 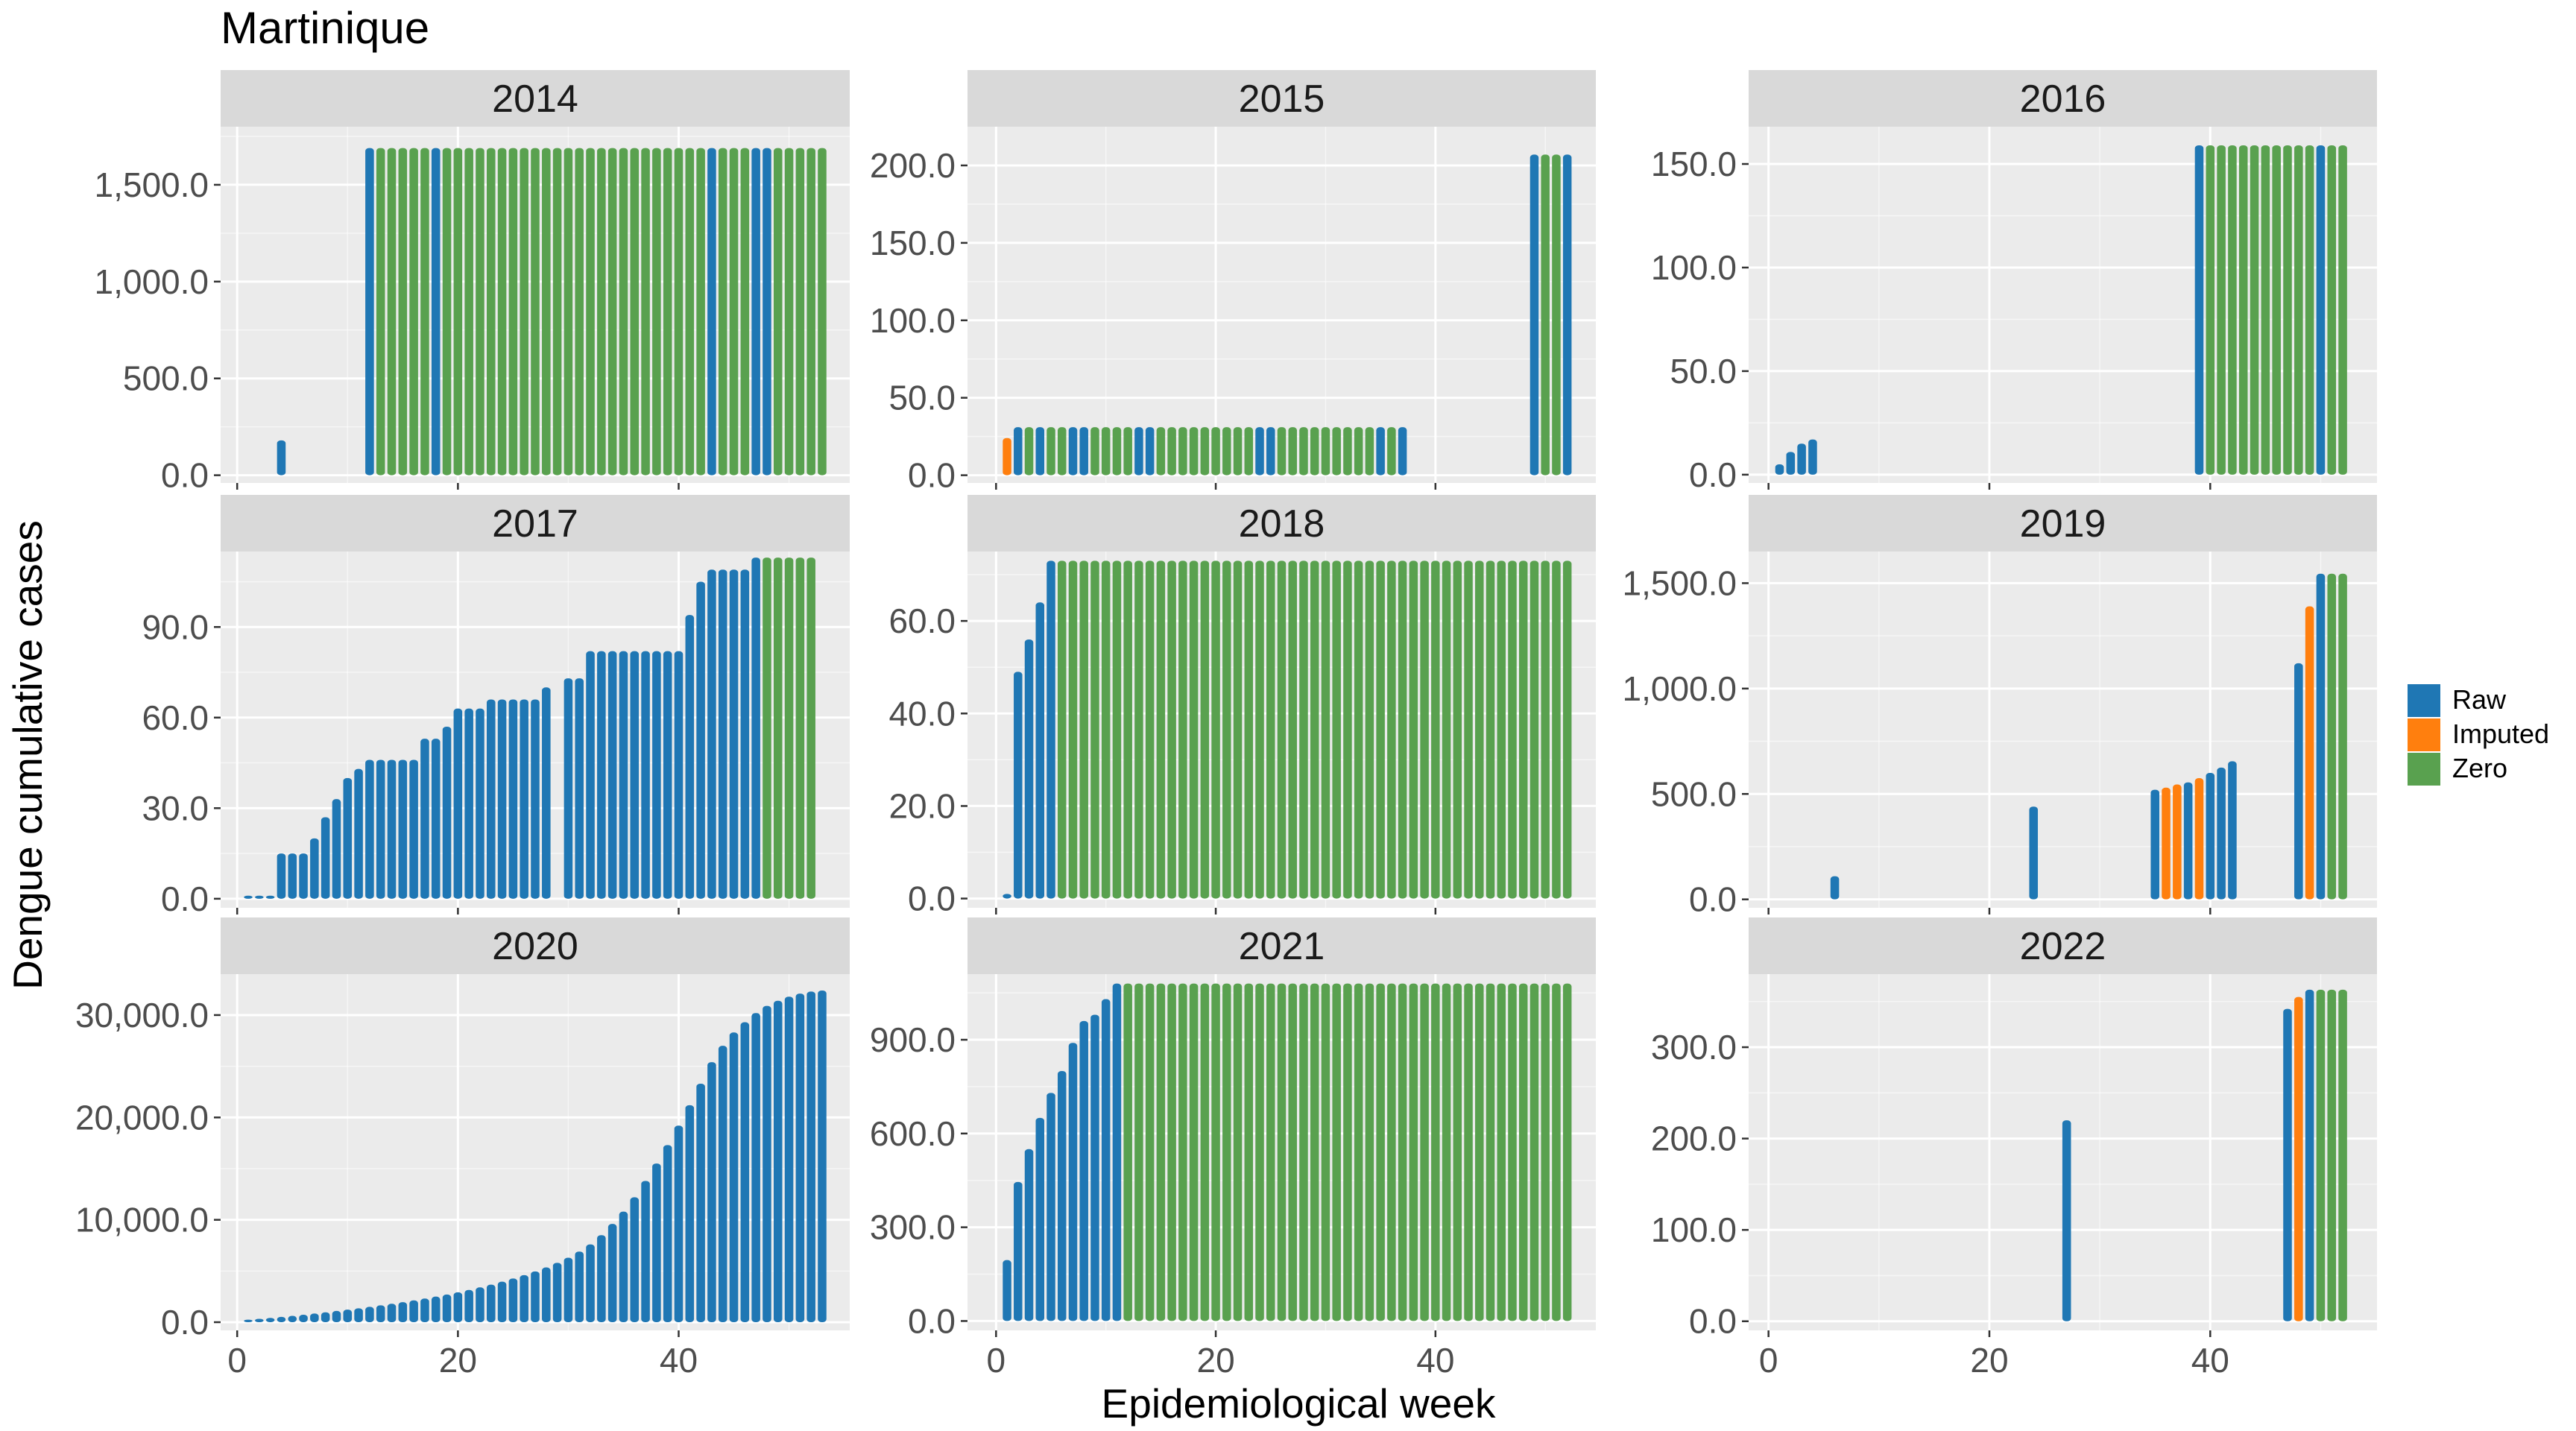 What do you see at coordinates (922, 806) in the screenshot?
I see `y-tick-label: 20.0` at bounding box center [922, 806].